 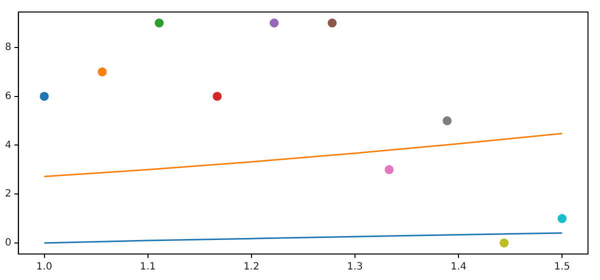 I want to click on x-tick-label: 1.0, so click(x=44, y=267).